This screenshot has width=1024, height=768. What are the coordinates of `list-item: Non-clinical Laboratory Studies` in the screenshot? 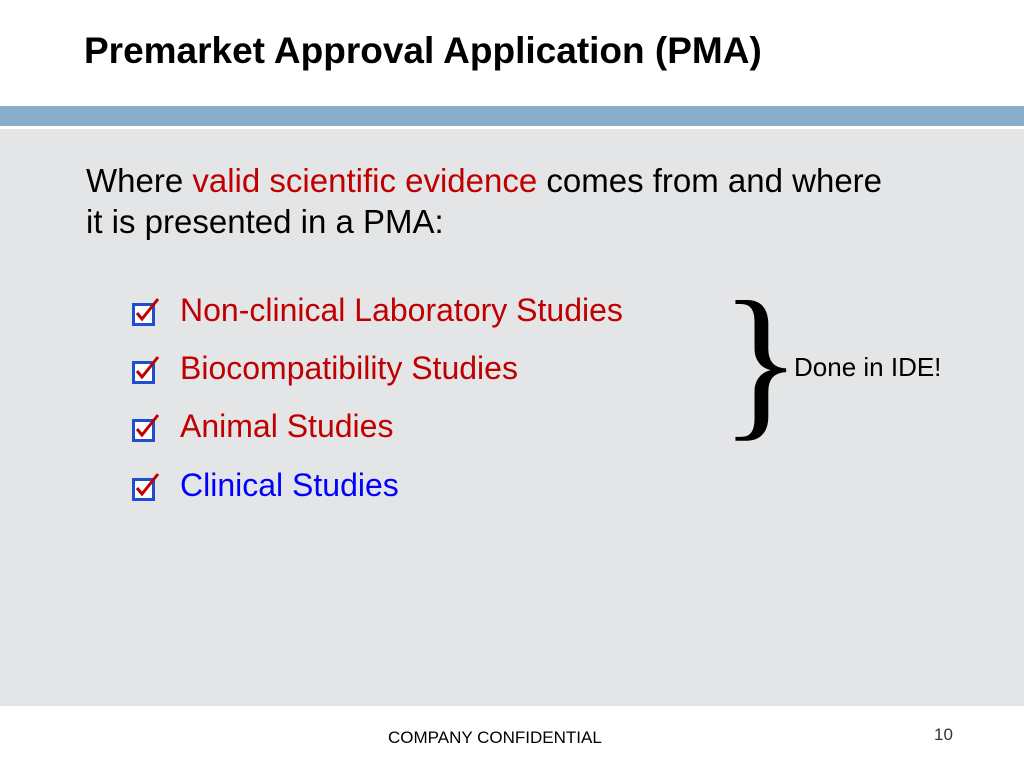 It's located at (377, 310).